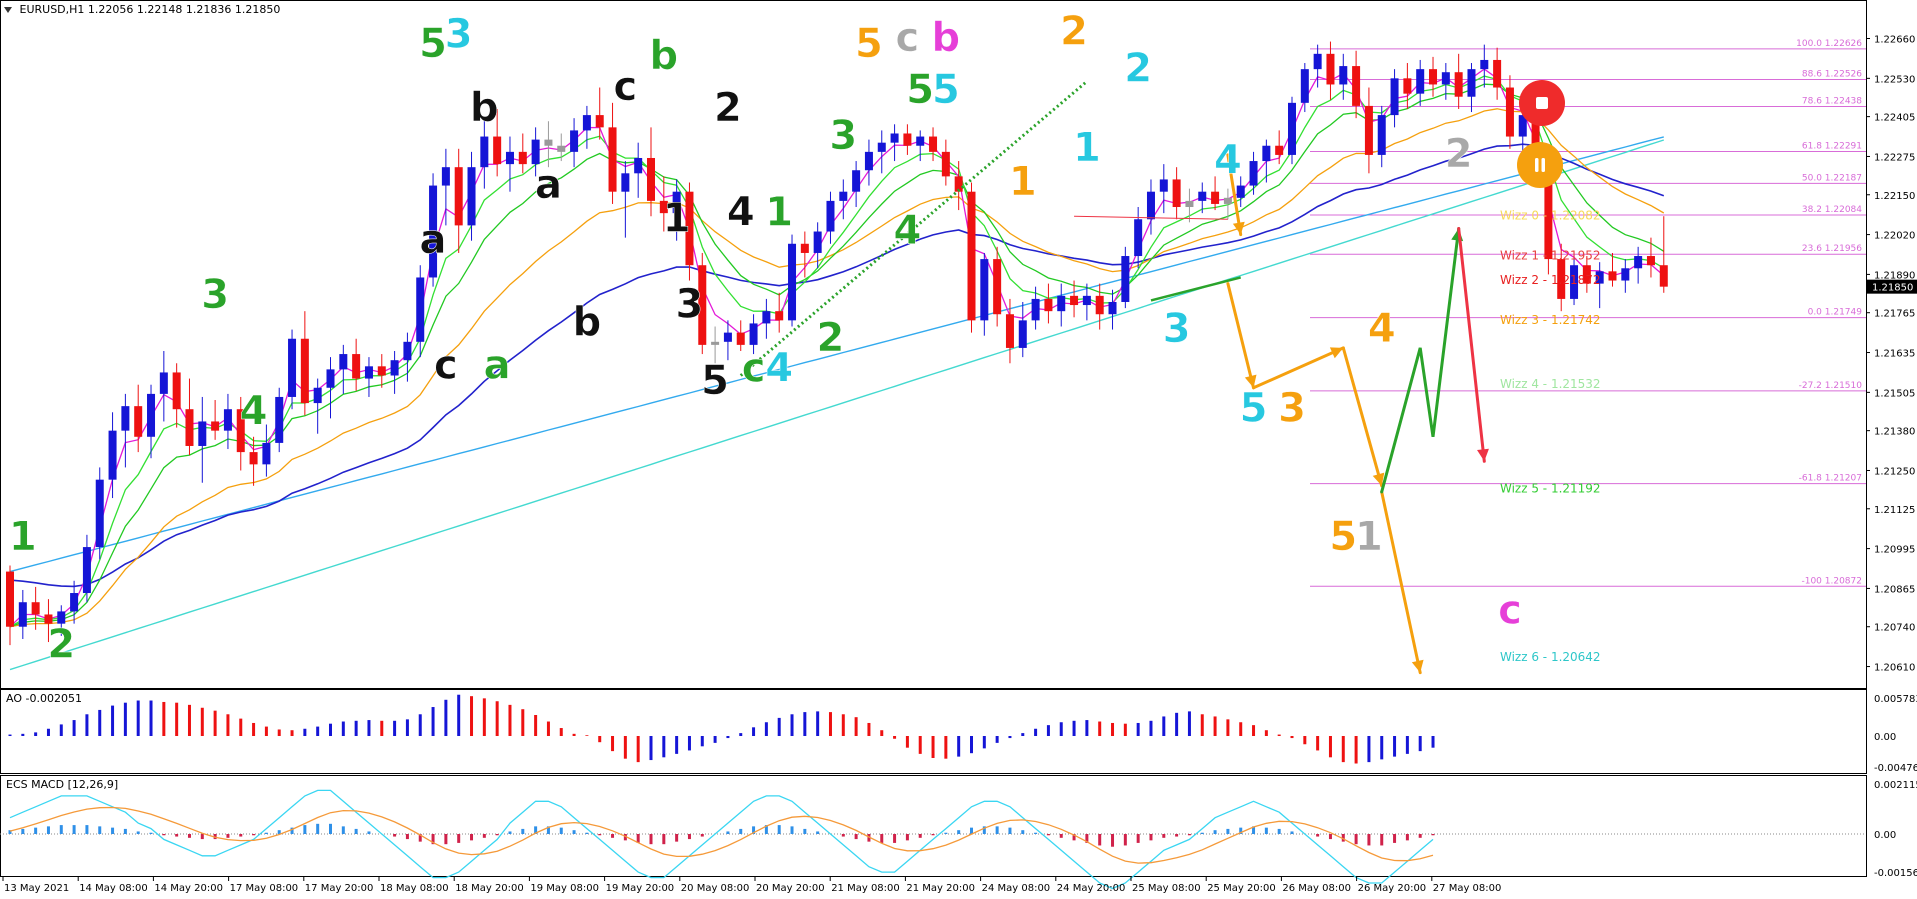  I want to click on time-tick-label: 18 May 08:00, so click(414, 888).